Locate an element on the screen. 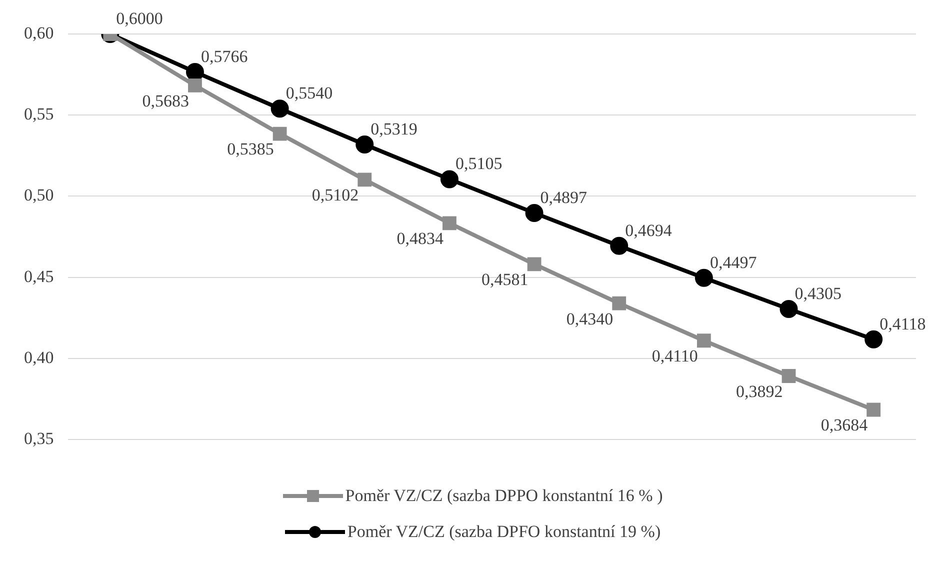  data-label: 0,4897 is located at coordinates (564, 197).